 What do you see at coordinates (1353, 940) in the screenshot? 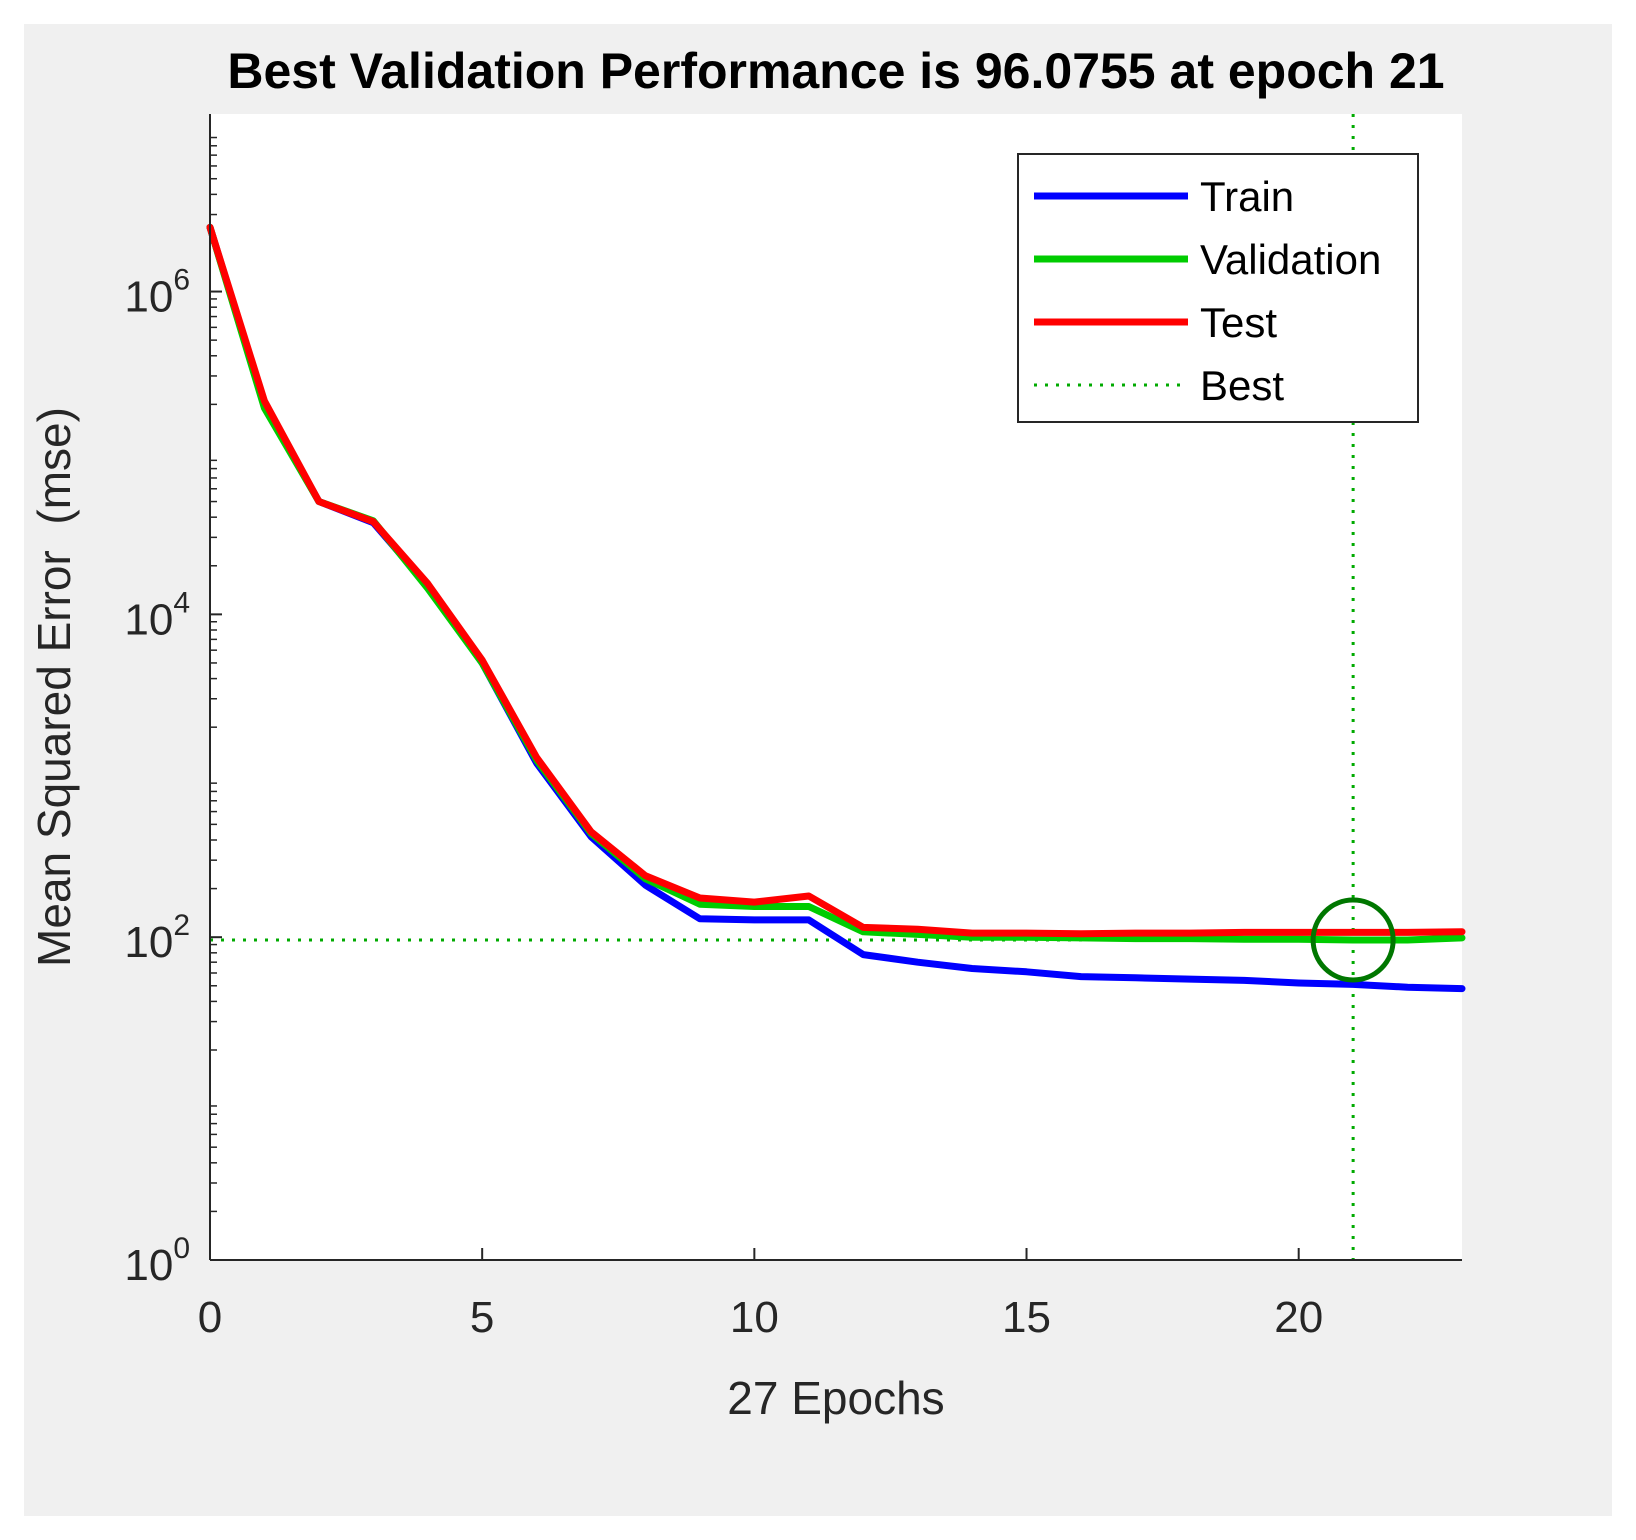
I see `best-marker` at bounding box center [1353, 940].